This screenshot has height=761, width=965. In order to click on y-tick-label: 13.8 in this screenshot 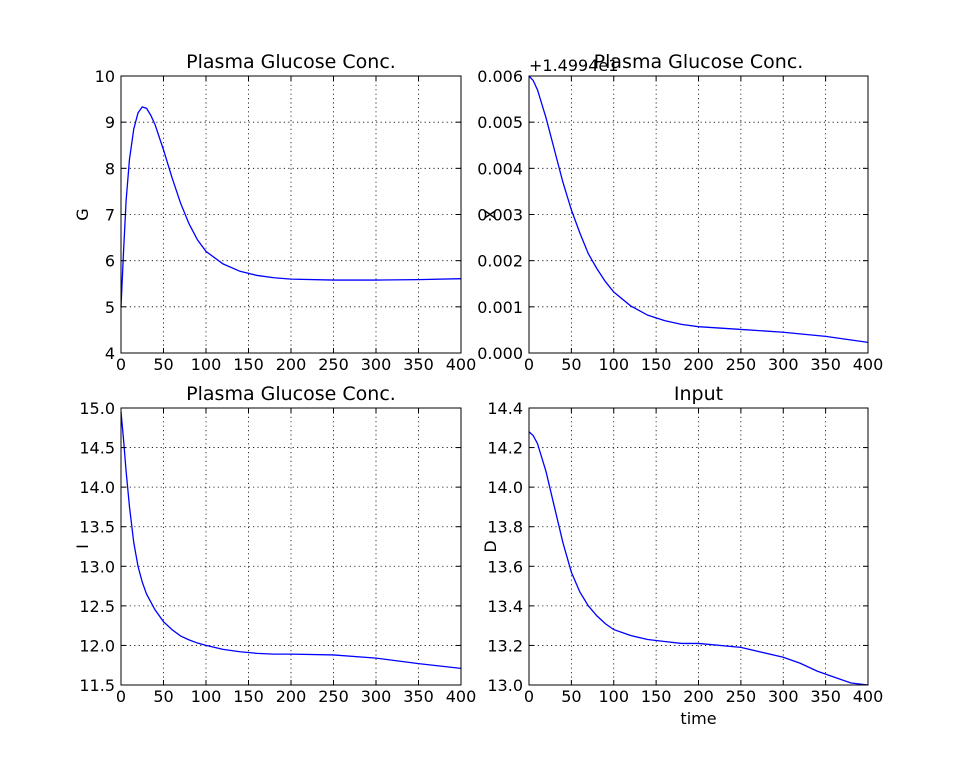, I will do `click(505, 527)`.